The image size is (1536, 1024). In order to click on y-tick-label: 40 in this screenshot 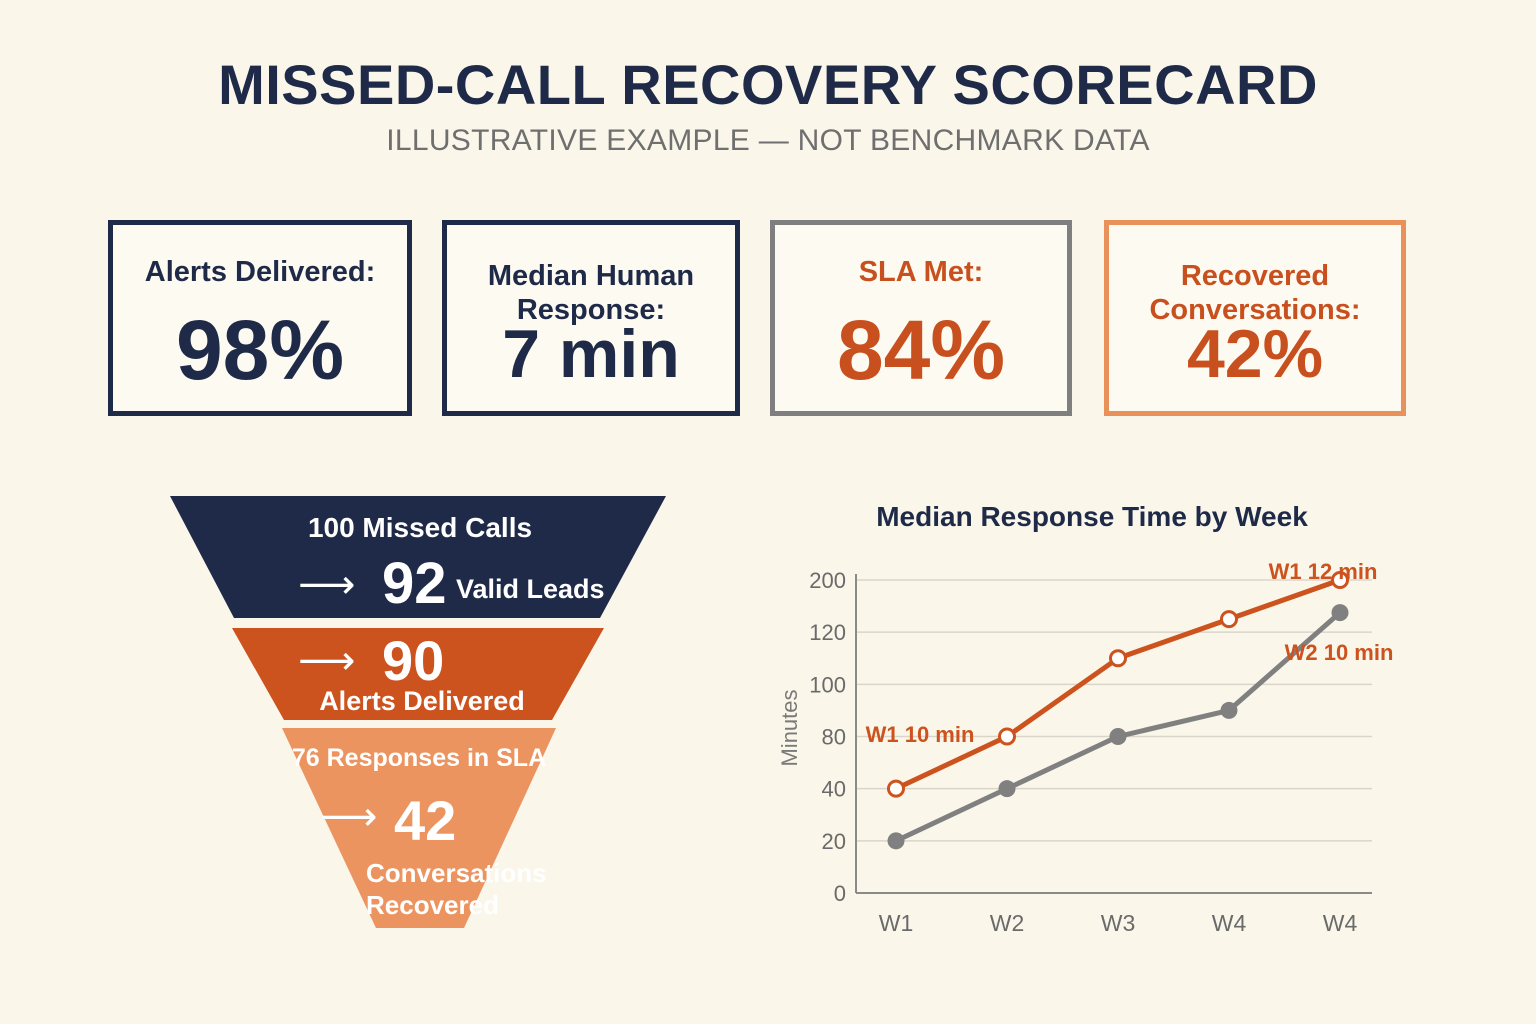, I will do `click(834, 789)`.